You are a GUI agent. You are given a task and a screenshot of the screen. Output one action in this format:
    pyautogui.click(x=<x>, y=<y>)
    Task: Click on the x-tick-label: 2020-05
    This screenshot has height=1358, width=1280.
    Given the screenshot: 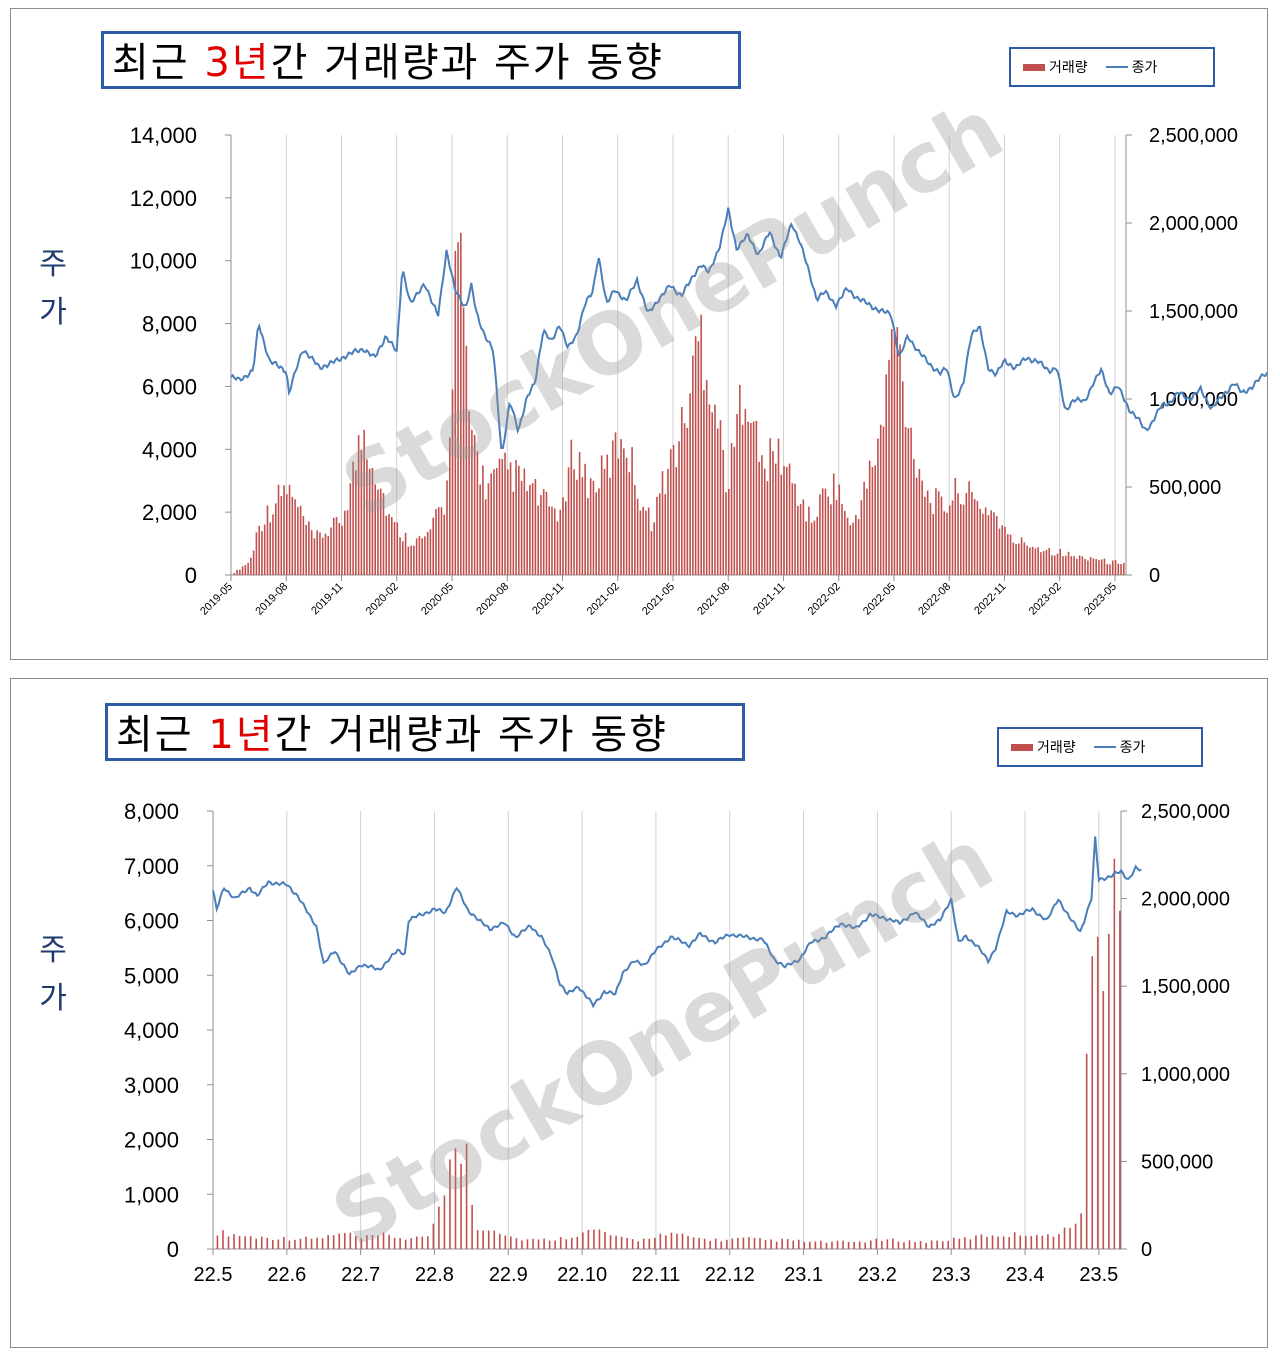 What is the action you would take?
    pyautogui.click(x=437, y=599)
    